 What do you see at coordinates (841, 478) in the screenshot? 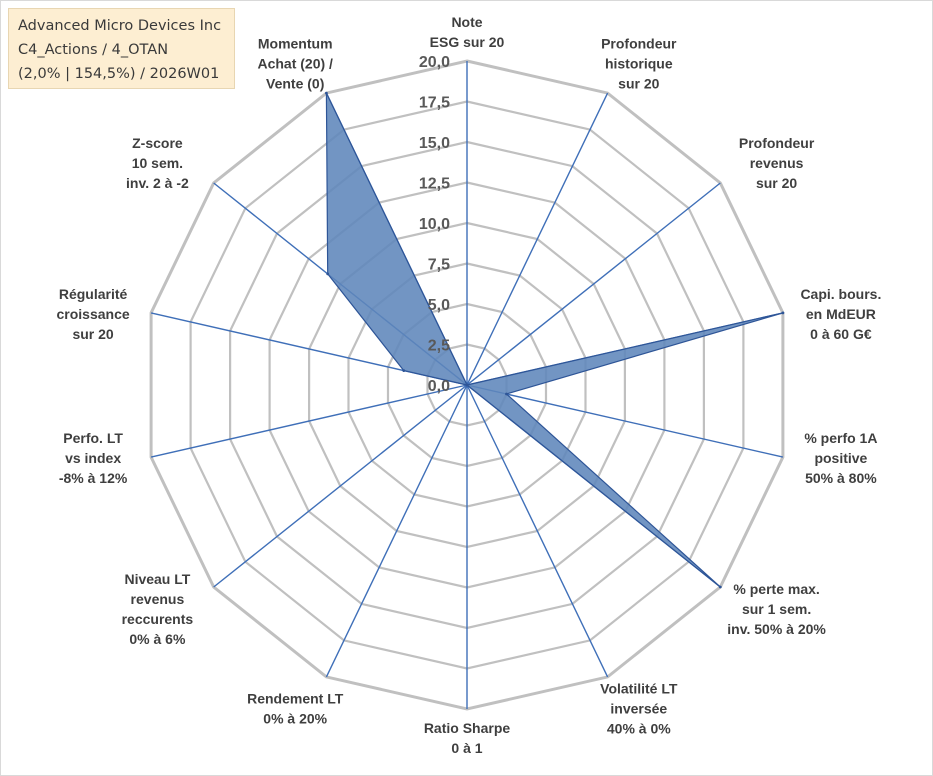
I see `axis-label-4-line-2: 50% à 80%` at bounding box center [841, 478].